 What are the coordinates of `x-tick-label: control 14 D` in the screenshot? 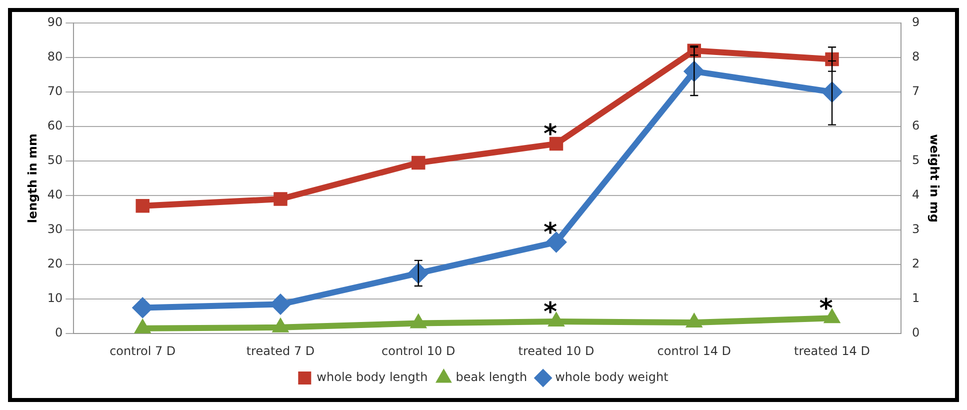 It's located at (694, 351).